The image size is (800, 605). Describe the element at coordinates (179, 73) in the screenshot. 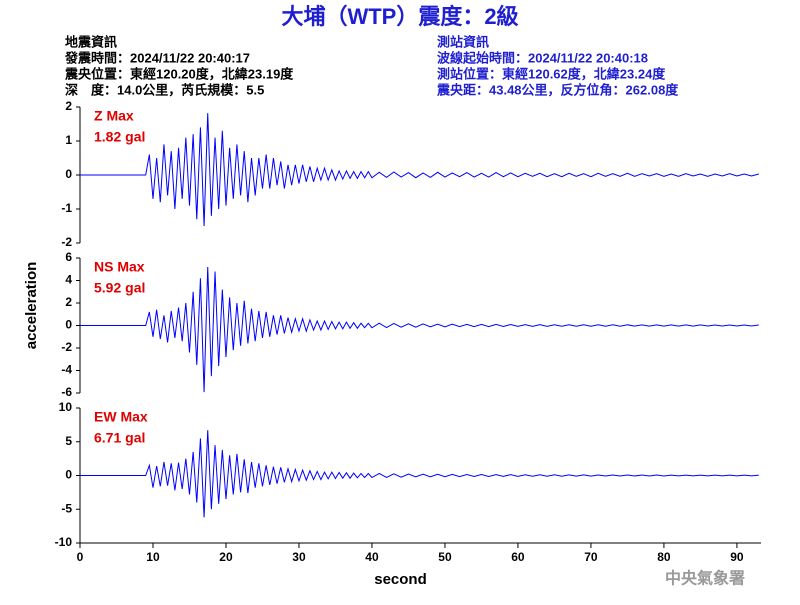

I see `info-line: 震央位置：東經120.20度，北緯23.19度` at that location.